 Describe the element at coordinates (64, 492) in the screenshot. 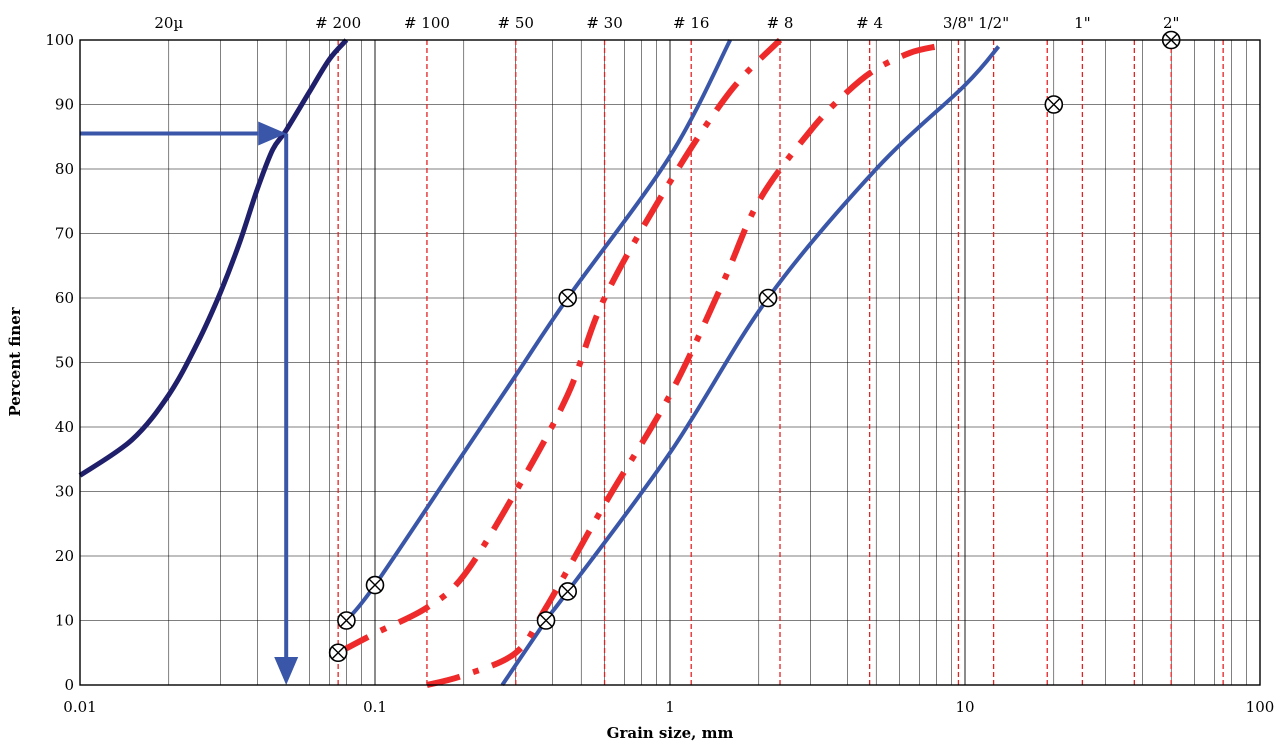

I see `y-tick-label: 30` at that location.